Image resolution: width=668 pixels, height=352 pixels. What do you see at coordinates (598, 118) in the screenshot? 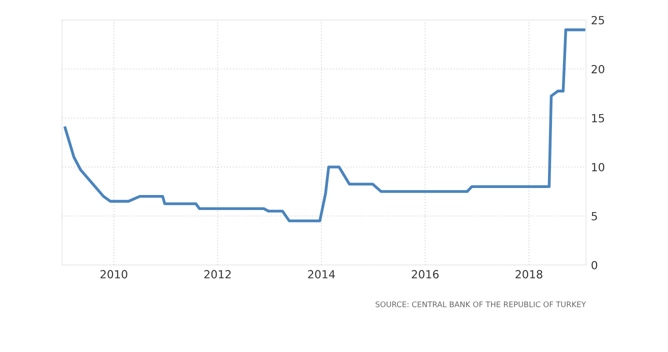
I see `y-tick-label: 15` at bounding box center [598, 118].